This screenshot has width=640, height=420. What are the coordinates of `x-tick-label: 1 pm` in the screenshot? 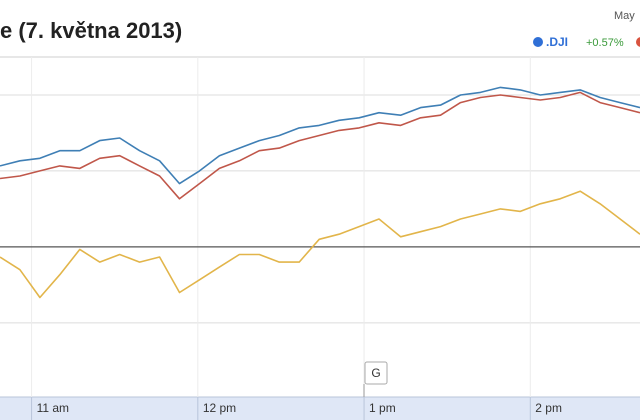 It's located at (382, 408).